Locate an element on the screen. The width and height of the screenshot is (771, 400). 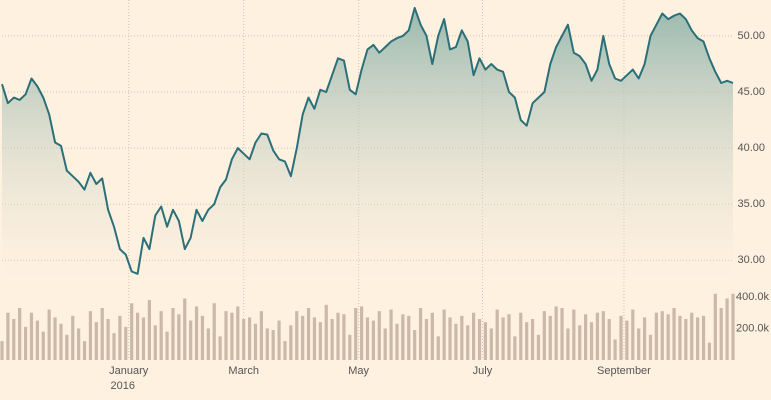
year-label: 2016 is located at coordinates (123, 386).